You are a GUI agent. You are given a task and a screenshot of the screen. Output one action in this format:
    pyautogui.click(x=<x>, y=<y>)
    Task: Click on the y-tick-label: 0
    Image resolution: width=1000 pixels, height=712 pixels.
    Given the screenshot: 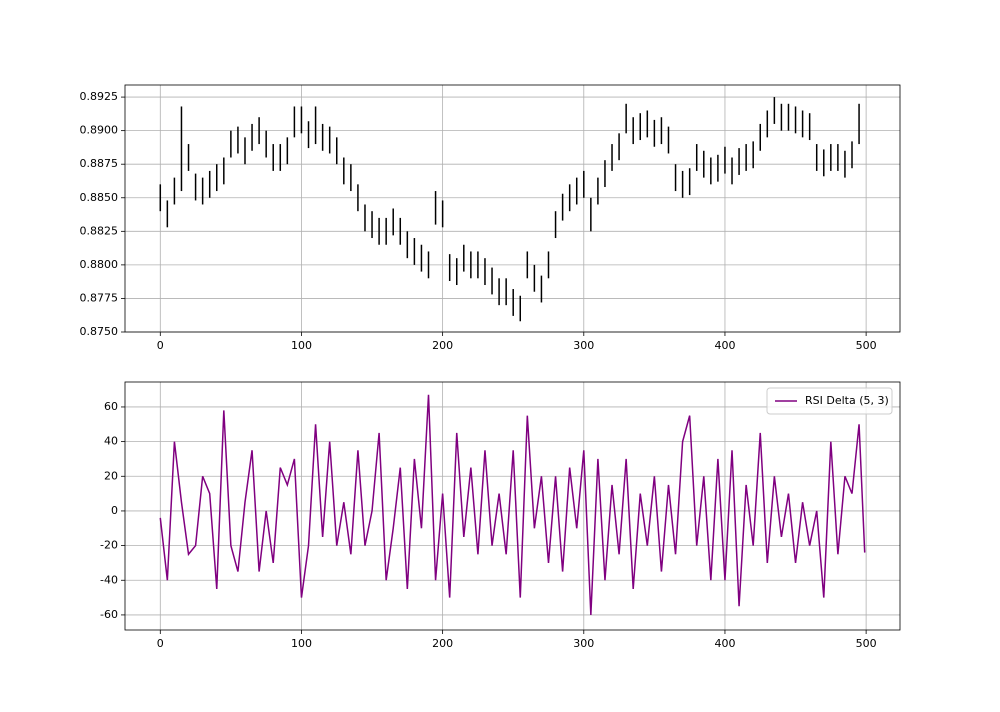 What is the action you would take?
    pyautogui.click(x=114, y=510)
    